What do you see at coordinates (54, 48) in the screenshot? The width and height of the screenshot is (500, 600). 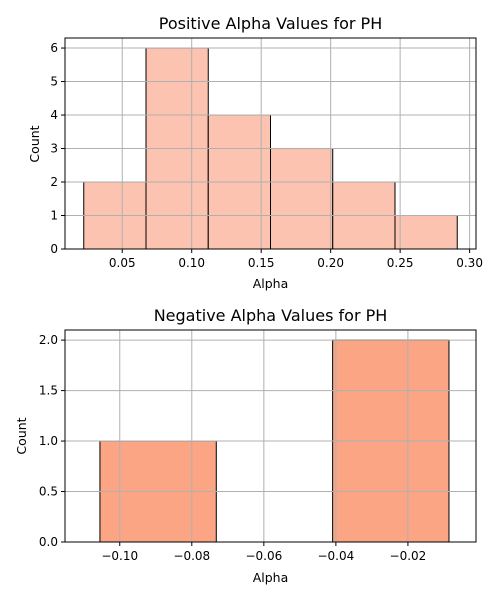 I see `y-tick-label-6: 6` at bounding box center [54, 48].